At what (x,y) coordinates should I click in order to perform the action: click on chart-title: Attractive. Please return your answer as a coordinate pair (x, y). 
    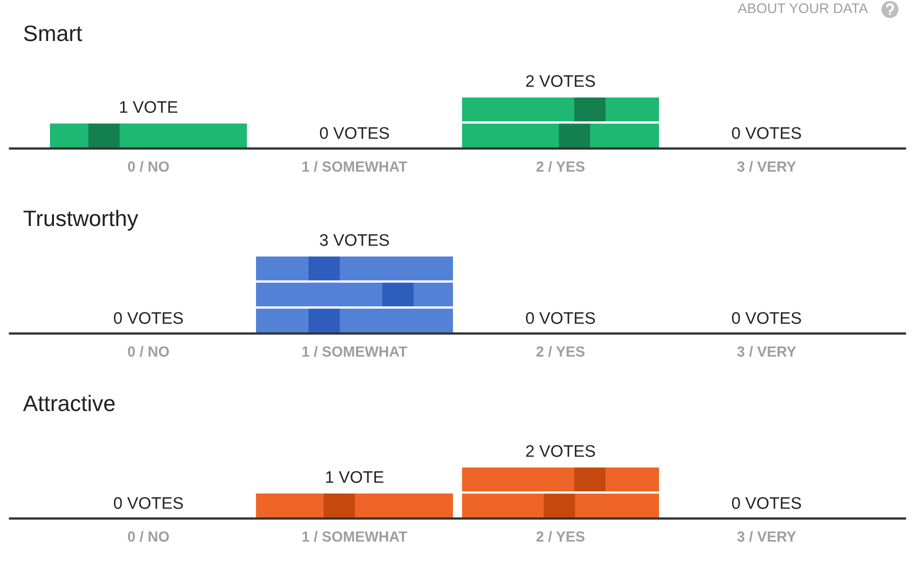
    Looking at the image, I should click on (69, 403).